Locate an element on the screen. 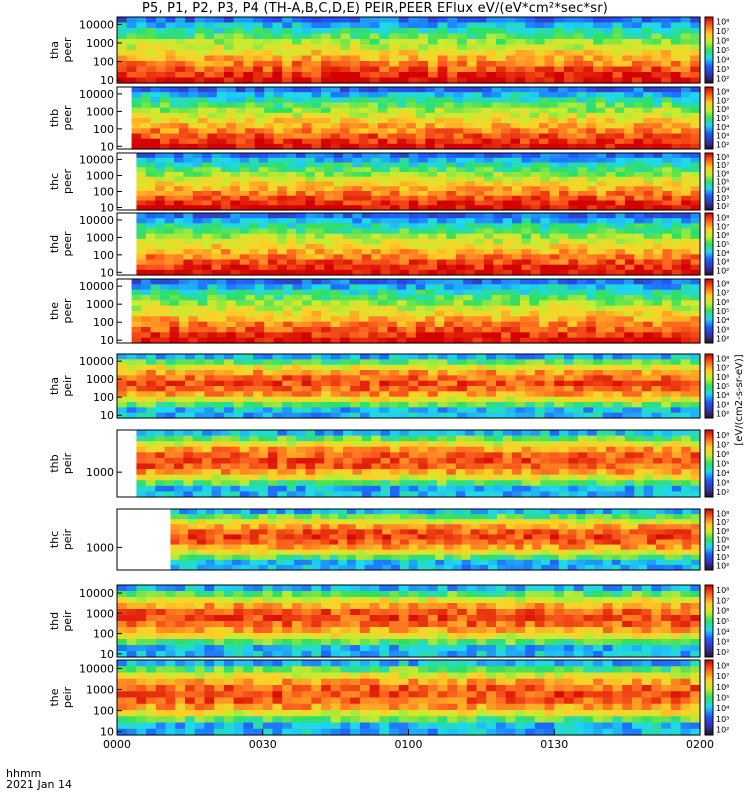 This screenshot has width=750, height=800. colorbar-tick-label: 10² is located at coordinates (722, 78).